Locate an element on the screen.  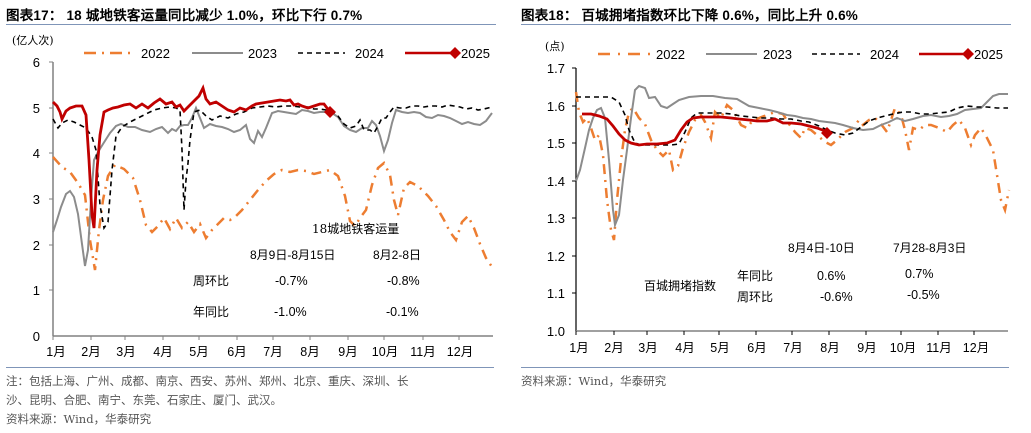
right-chart-title: 图表18： 百城拥堵指数环比下降 0.6%，同比上升 0.6% is located at coordinates (690, 15).